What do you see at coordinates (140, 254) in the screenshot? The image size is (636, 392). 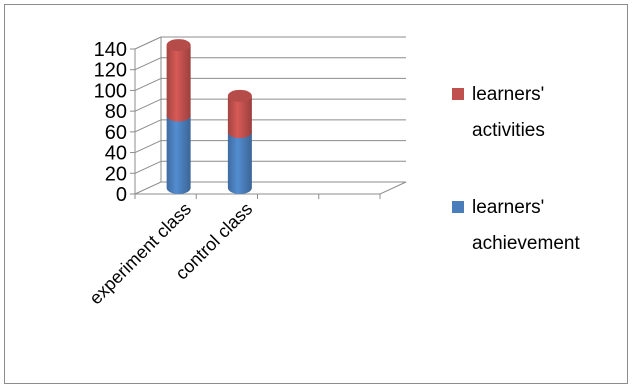 I see `x-tick-label: experiment class` at bounding box center [140, 254].